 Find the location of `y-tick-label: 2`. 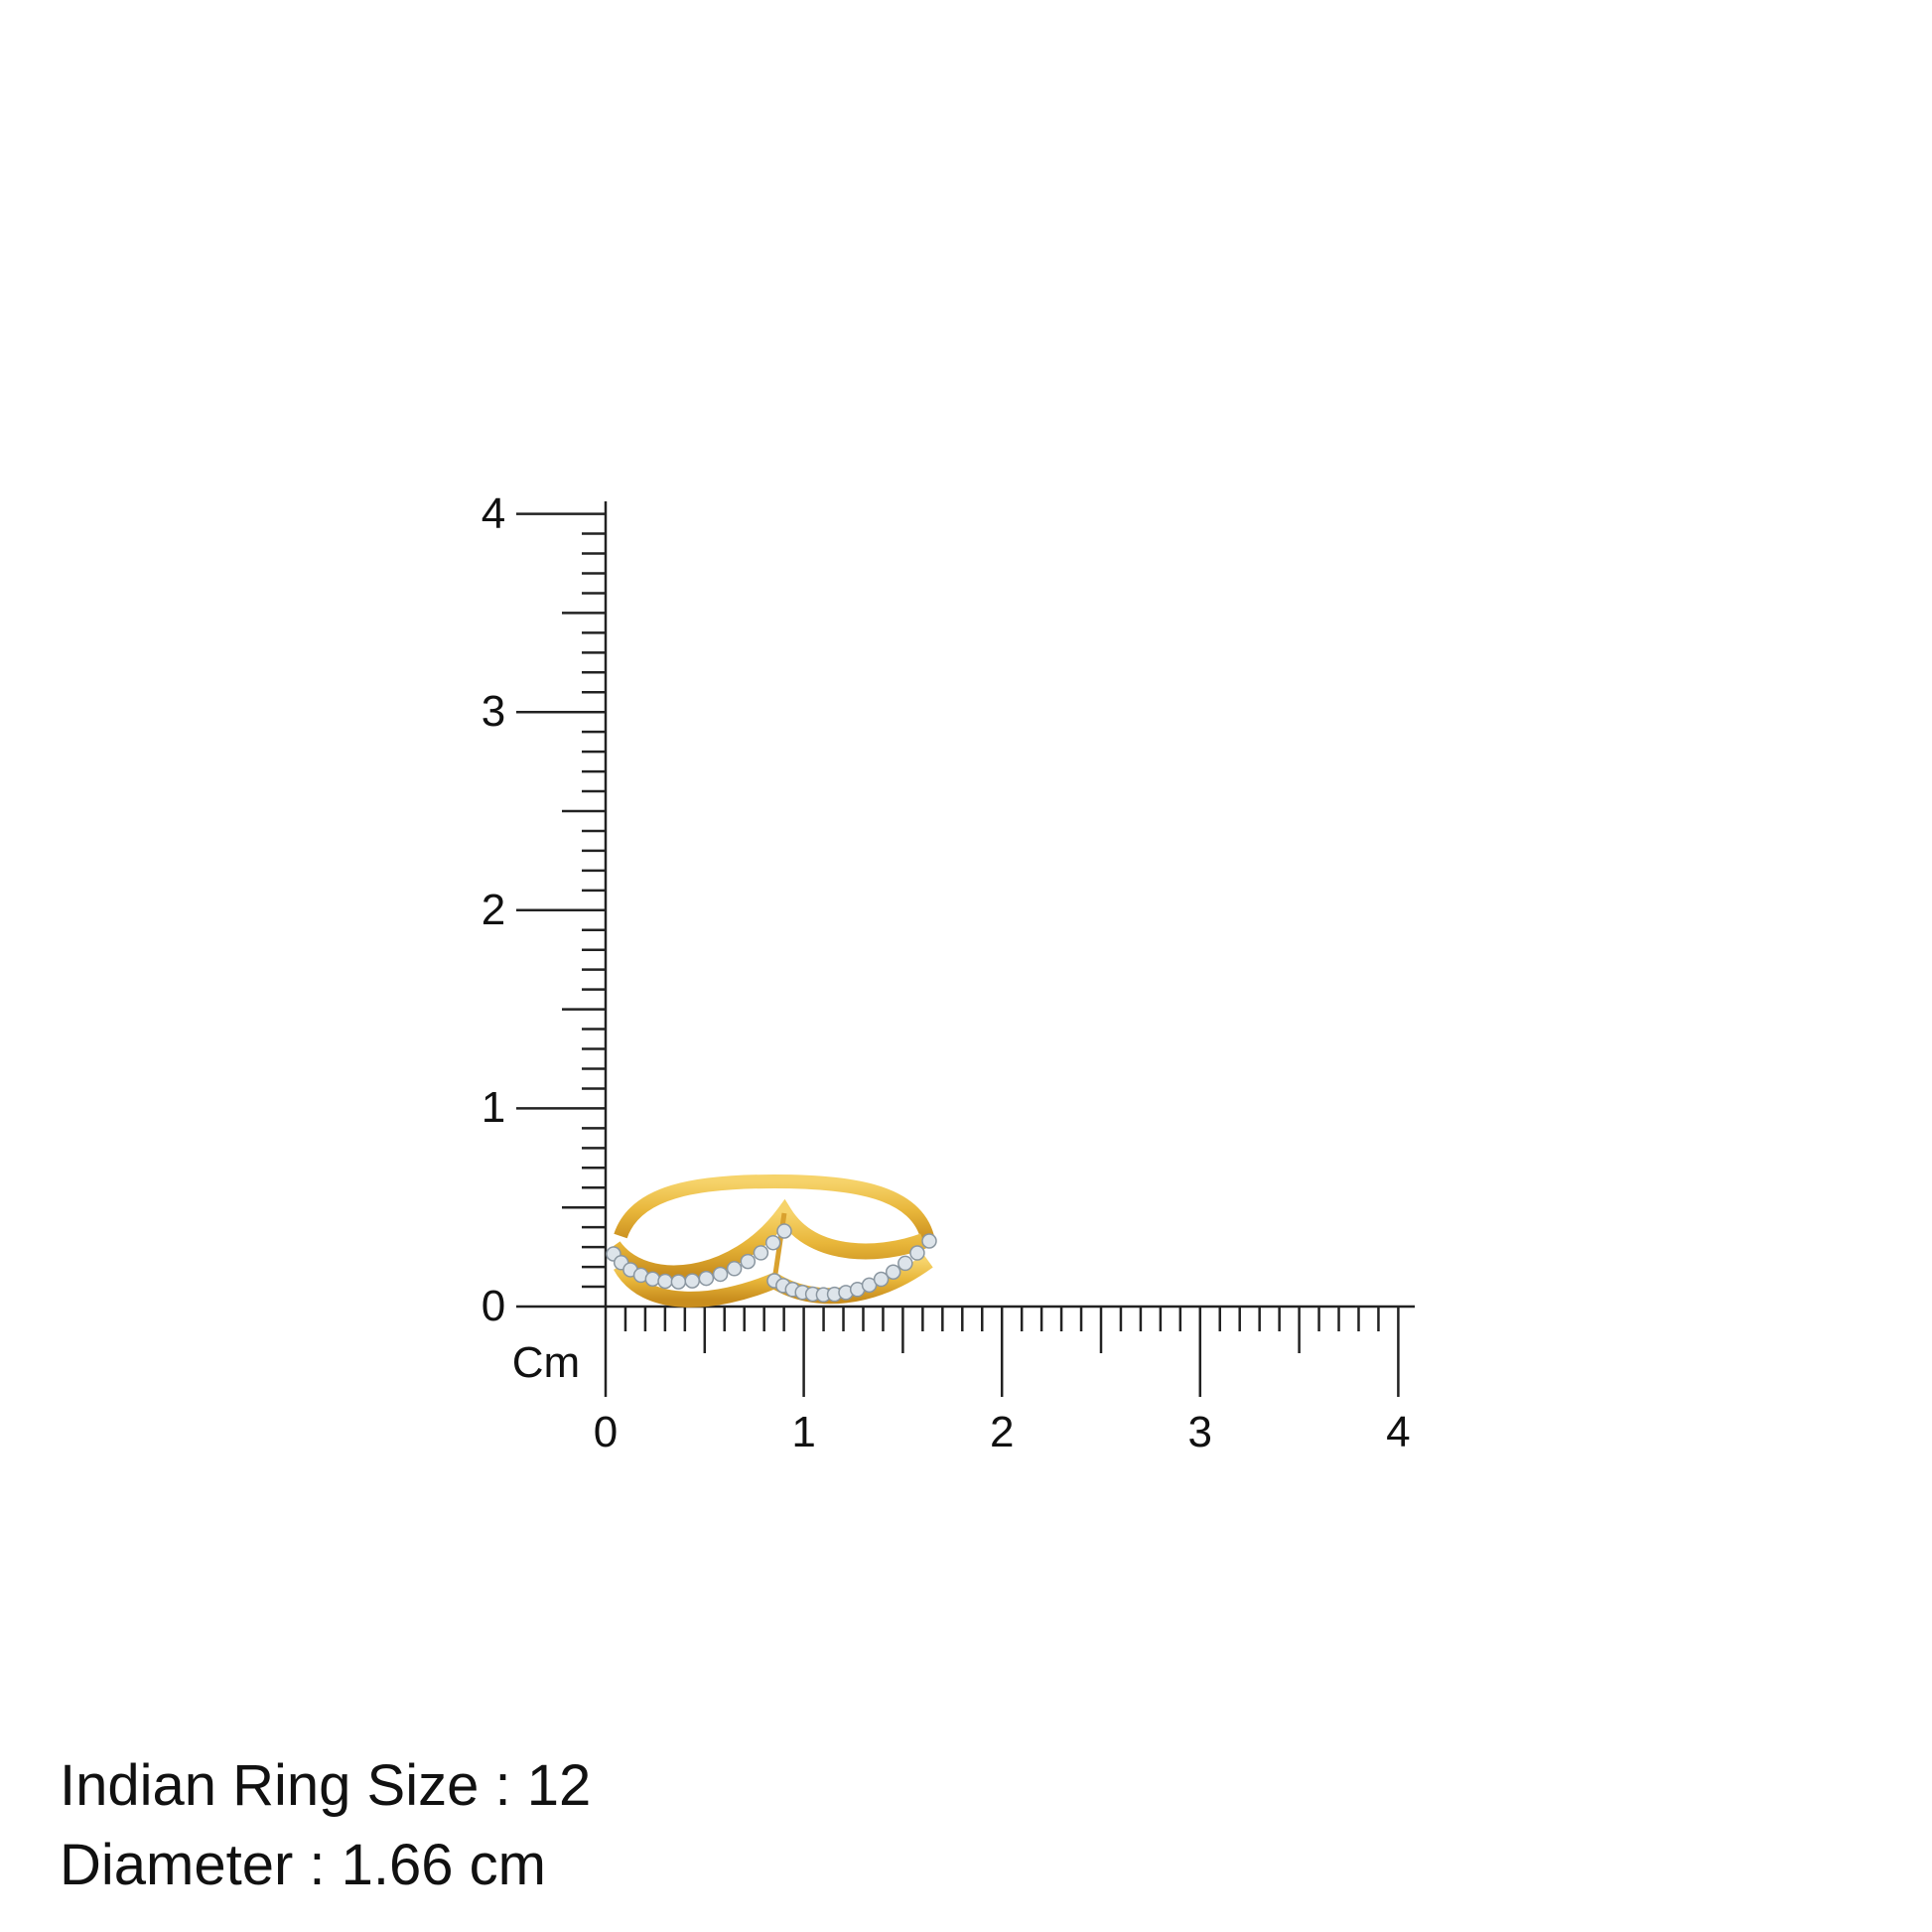

y-tick-label: 2 is located at coordinates (494, 910).